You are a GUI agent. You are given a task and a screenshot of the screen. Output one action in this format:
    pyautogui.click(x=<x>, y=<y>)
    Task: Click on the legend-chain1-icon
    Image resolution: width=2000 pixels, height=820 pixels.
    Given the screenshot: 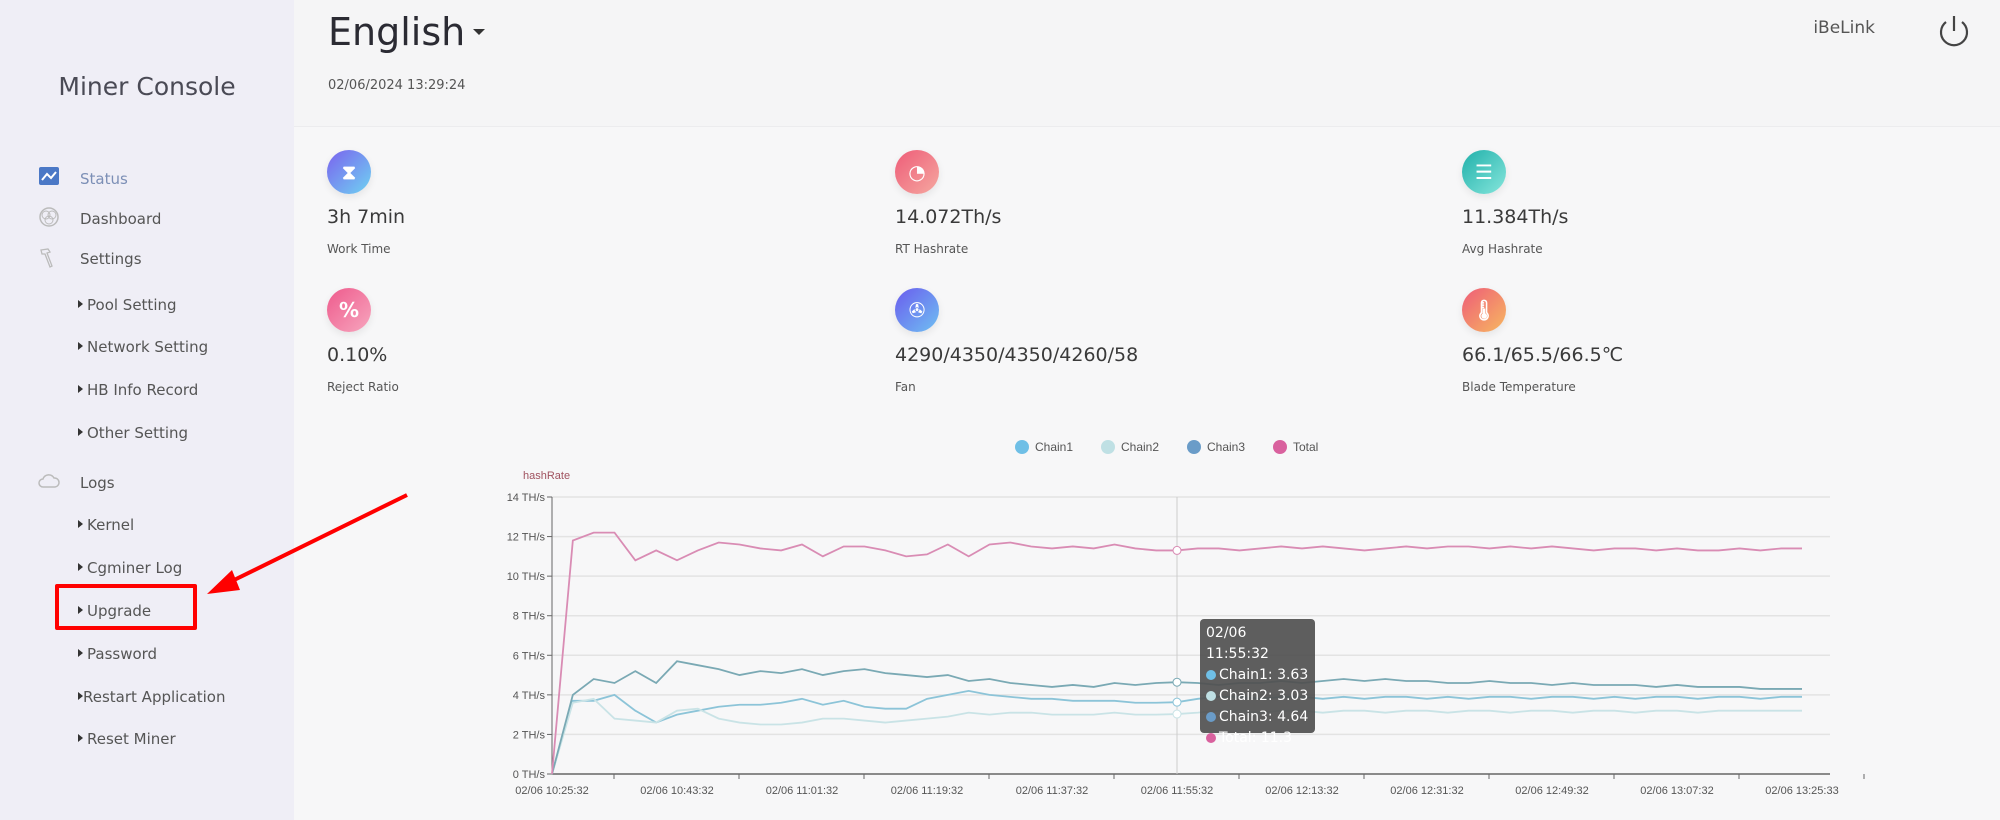 What is the action you would take?
    pyautogui.click(x=1022, y=447)
    